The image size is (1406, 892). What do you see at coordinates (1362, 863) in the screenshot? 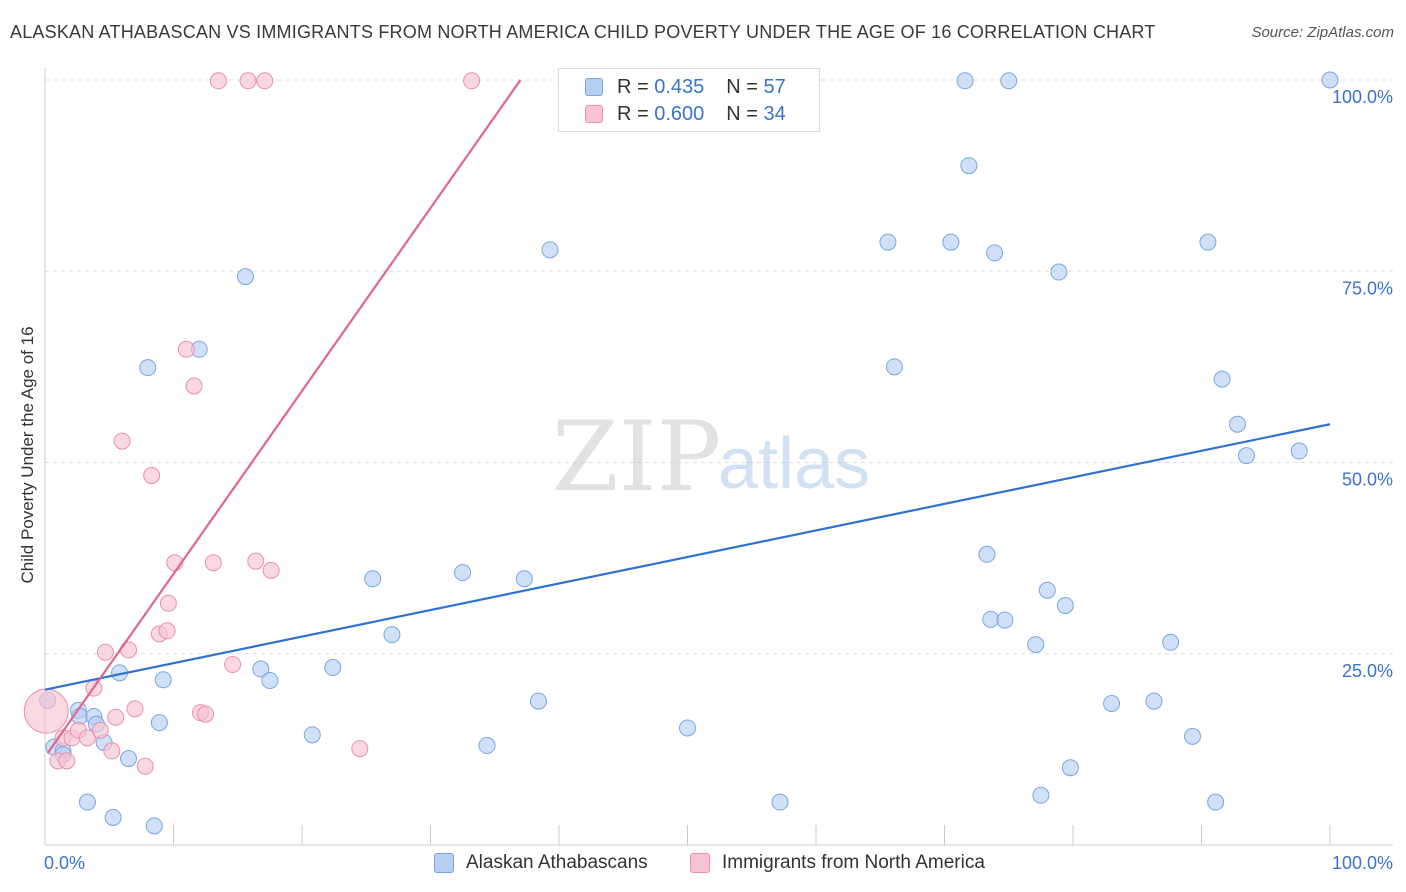
I see `x-tick-label: 100.0%` at bounding box center [1362, 863].